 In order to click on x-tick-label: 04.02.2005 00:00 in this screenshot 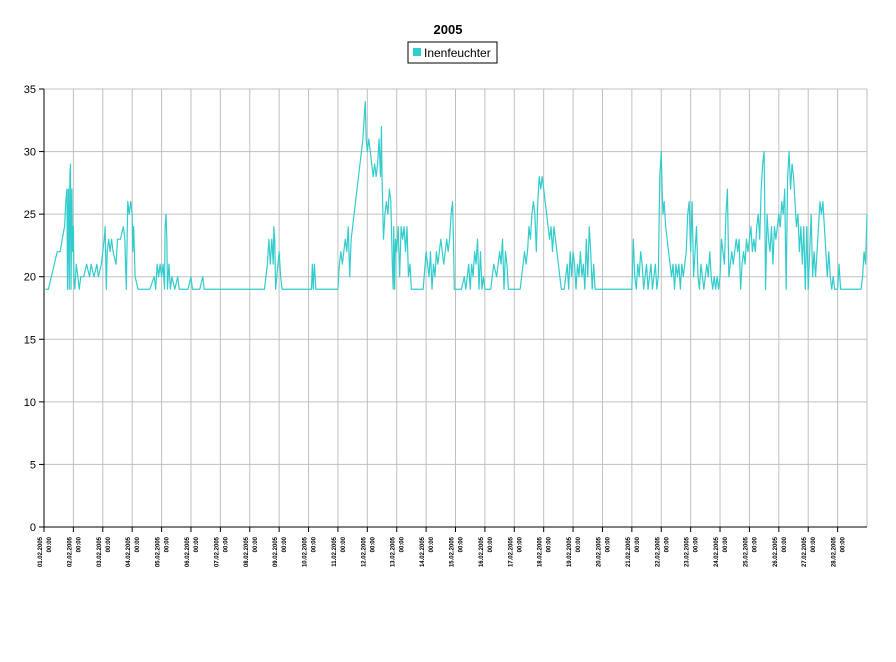, I will do `click(133, 551)`.